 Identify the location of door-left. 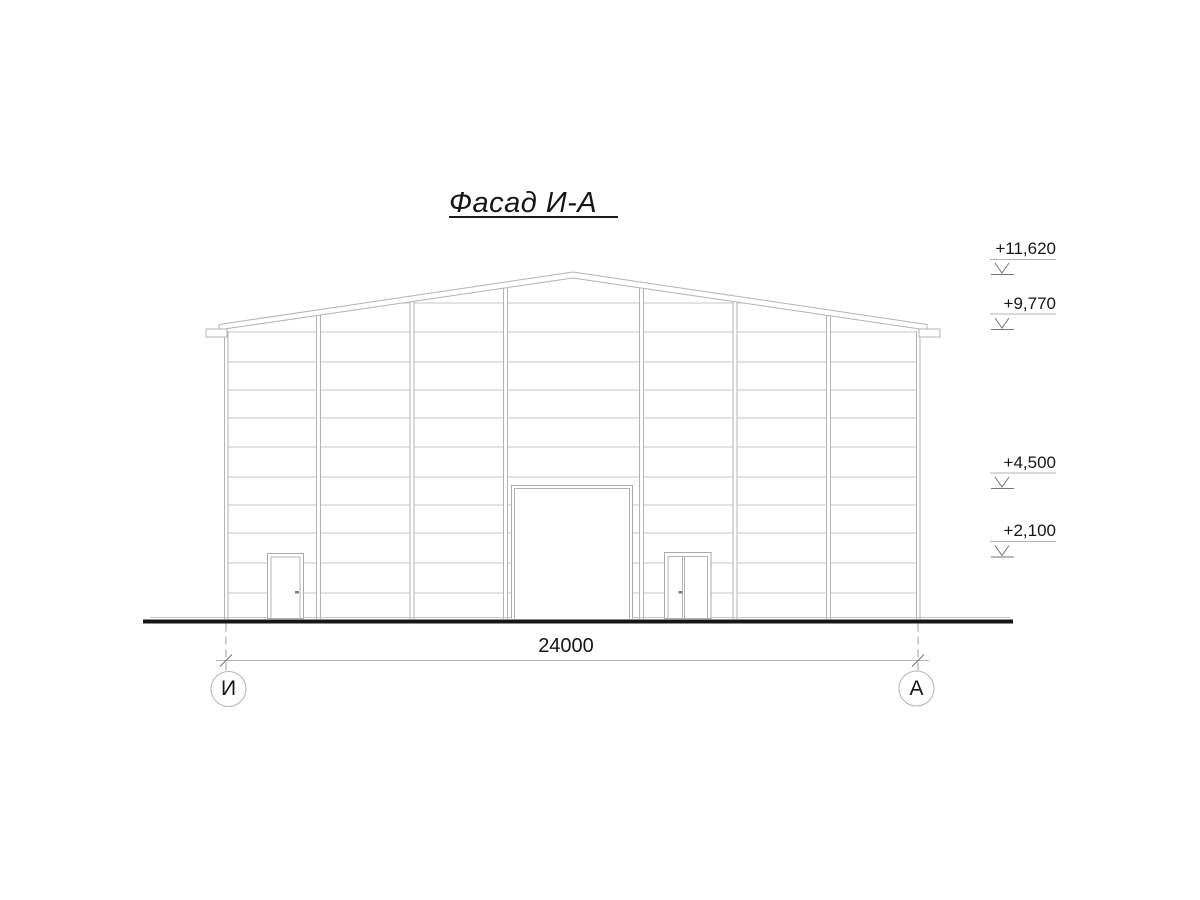
(285, 586).